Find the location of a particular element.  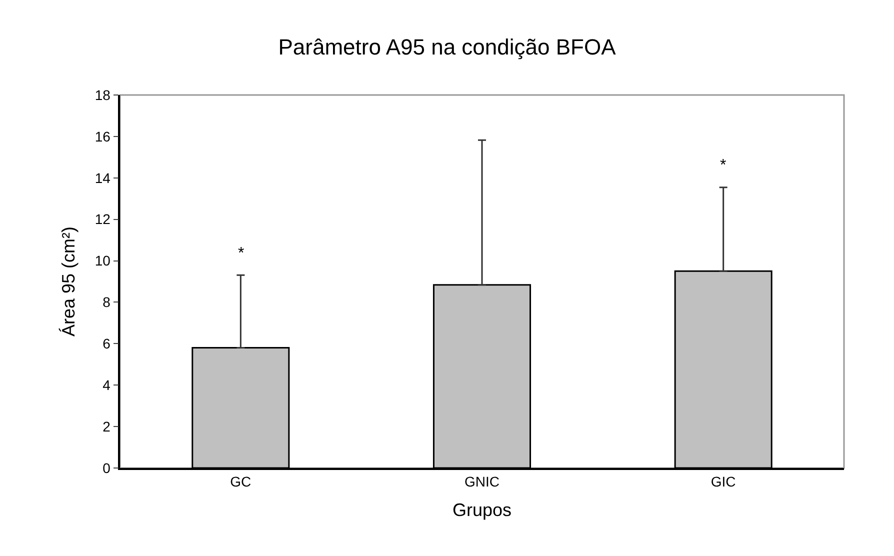

y-tick-label: 14 is located at coordinates (102, 178).